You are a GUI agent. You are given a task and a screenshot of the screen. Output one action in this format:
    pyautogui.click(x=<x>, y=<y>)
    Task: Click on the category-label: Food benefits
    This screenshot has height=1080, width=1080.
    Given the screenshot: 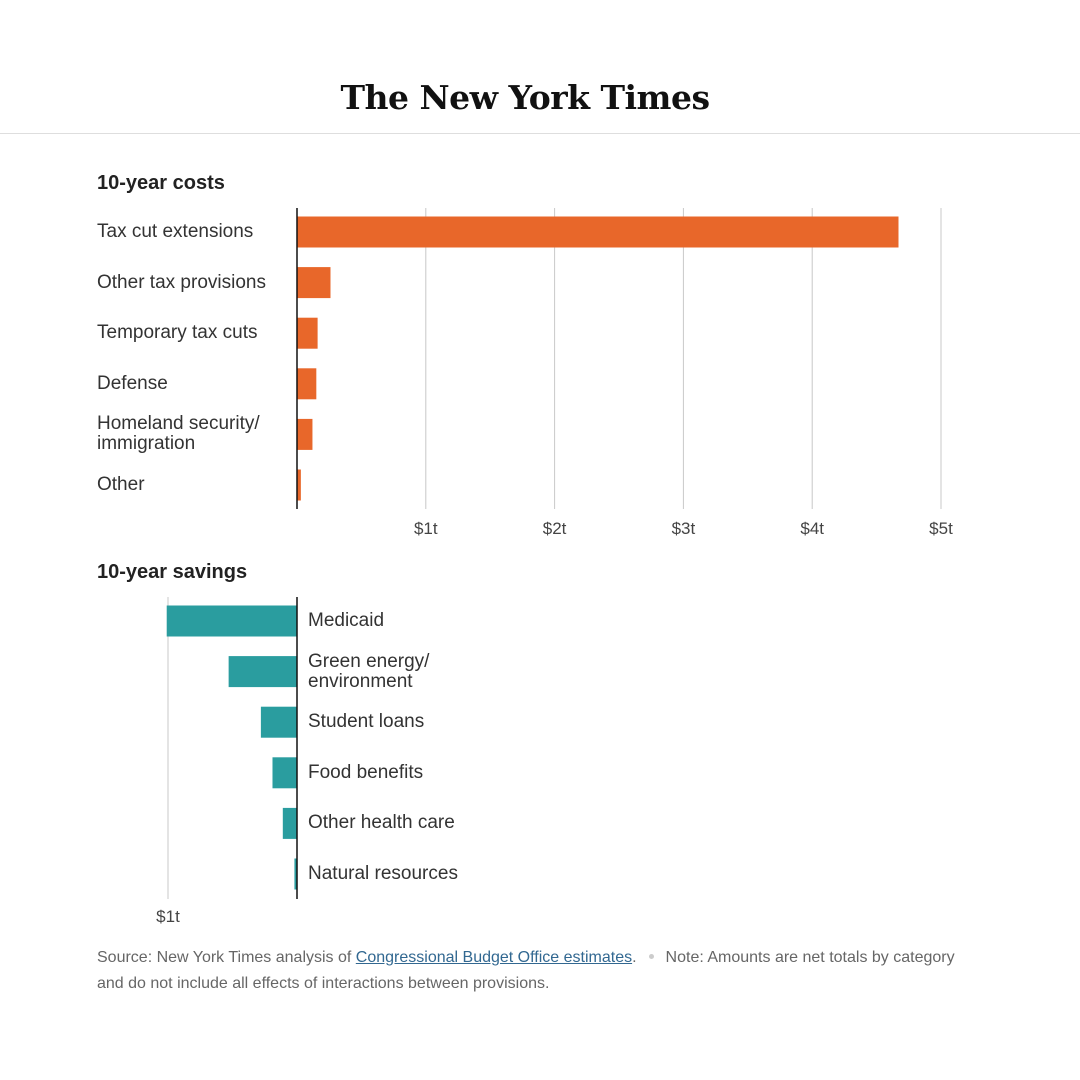 What is the action you would take?
    pyautogui.click(x=366, y=772)
    